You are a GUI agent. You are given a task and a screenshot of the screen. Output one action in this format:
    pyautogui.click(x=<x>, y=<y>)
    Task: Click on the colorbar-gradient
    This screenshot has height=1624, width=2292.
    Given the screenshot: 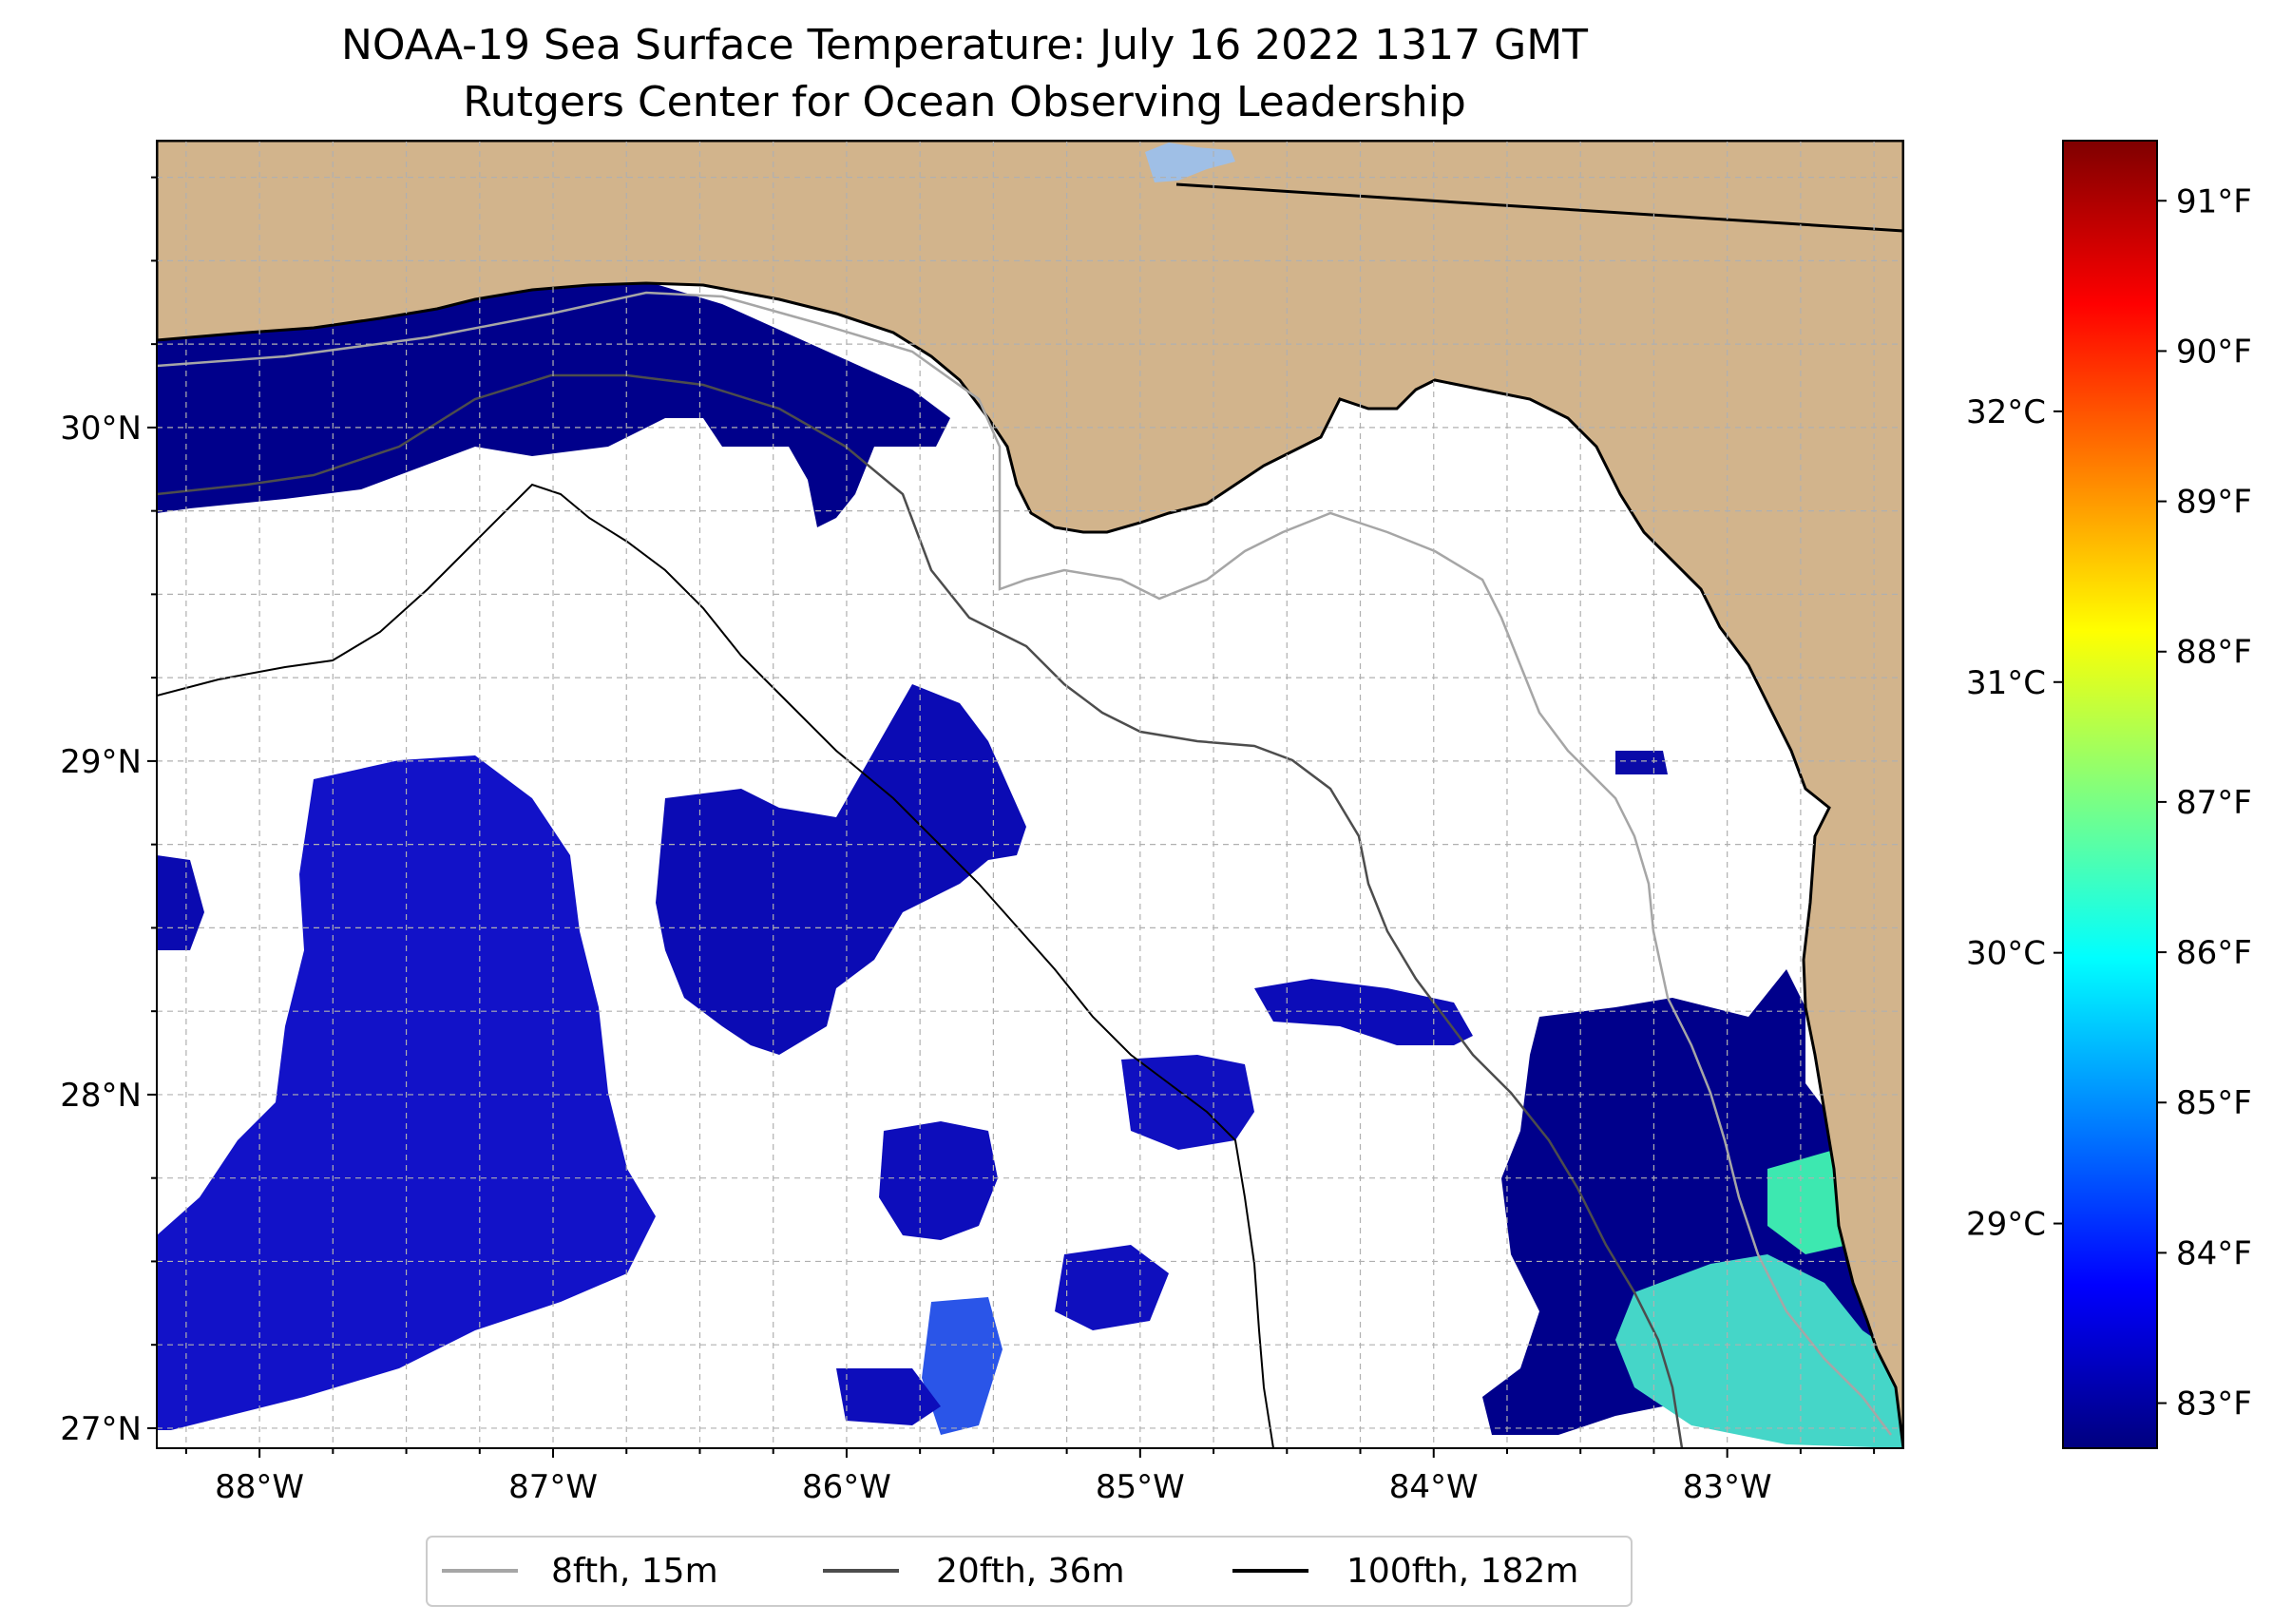 What is the action you would take?
    pyautogui.click(x=2110, y=794)
    